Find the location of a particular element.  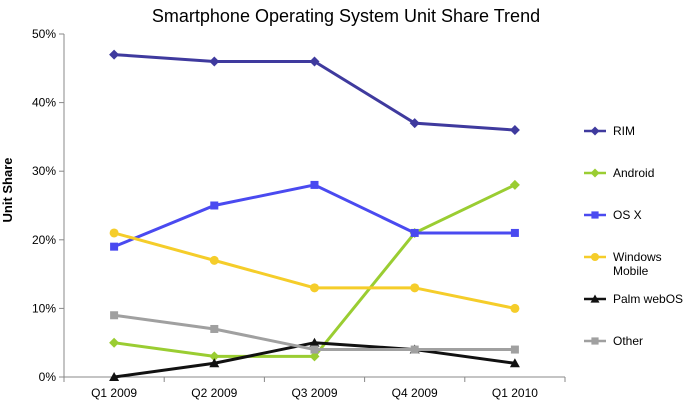

legend-item-windows-mobile: Windows Mobile is located at coordinates (623, 264).